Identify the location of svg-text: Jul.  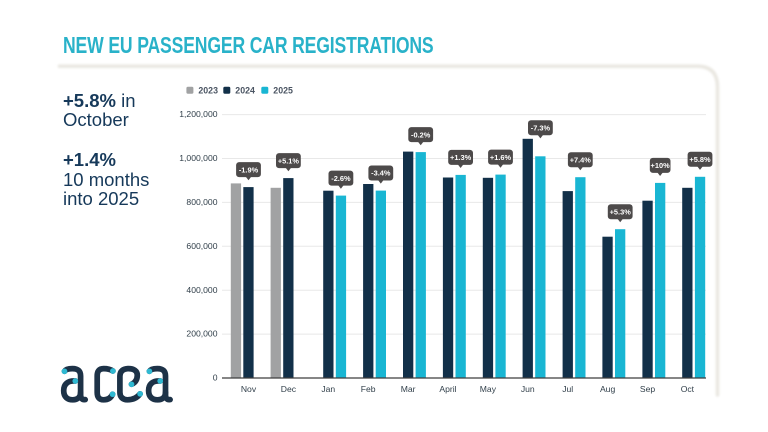
(567, 389).